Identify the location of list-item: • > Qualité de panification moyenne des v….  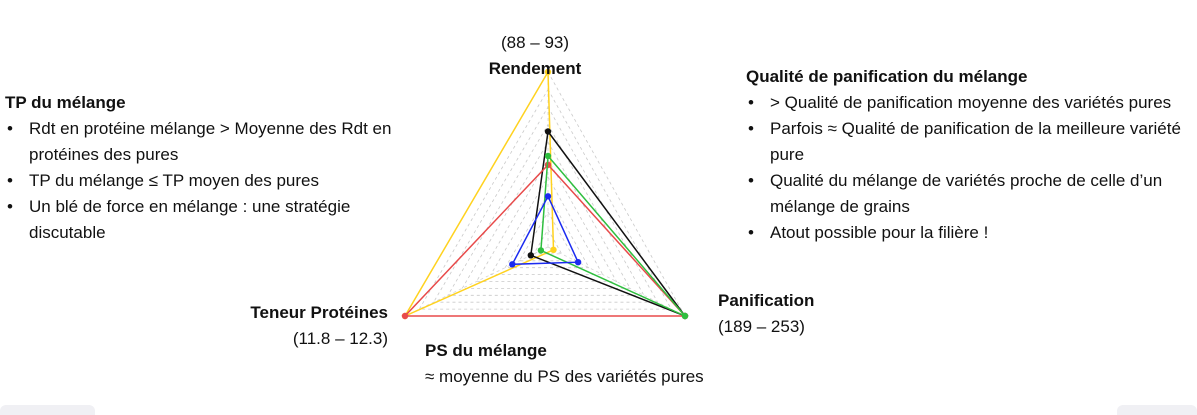
(968, 103).